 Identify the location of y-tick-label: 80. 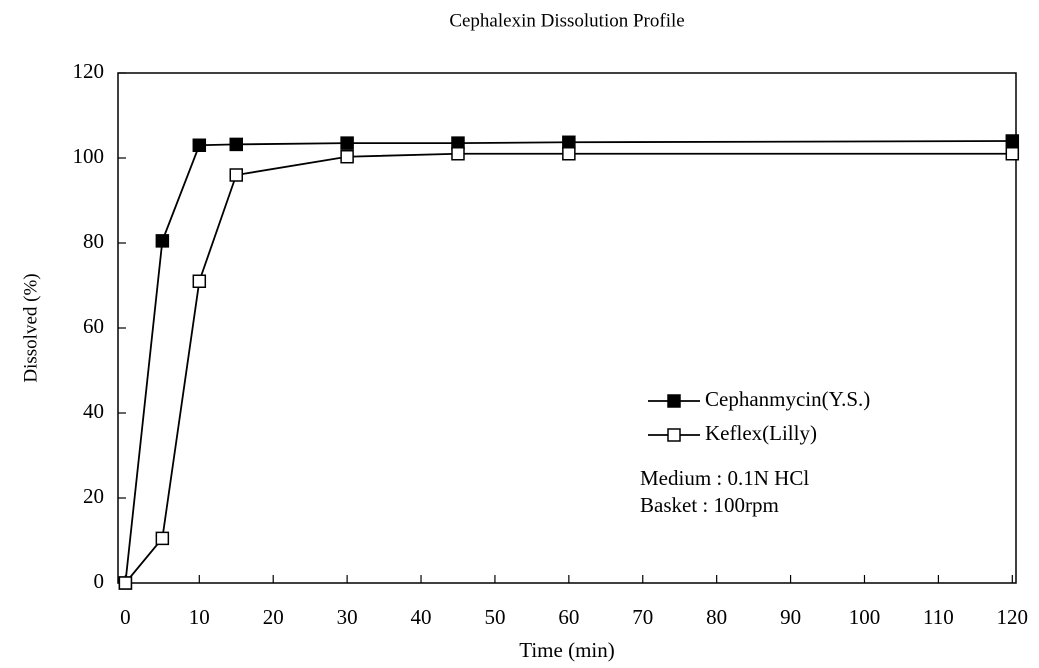
(93, 241).